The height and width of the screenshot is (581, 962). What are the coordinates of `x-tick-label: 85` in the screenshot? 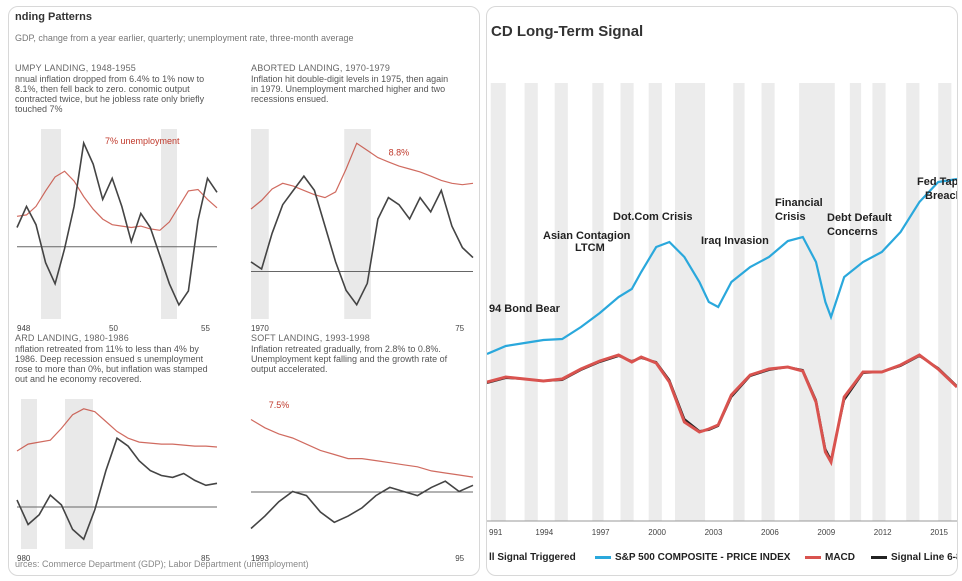 It's located at (205, 558).